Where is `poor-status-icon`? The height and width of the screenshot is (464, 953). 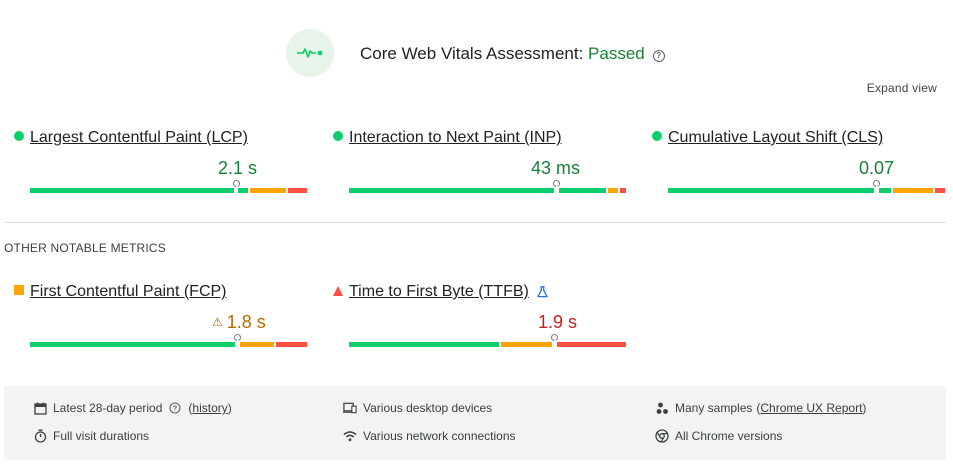
poor-status-icon is located at coordinates (338, 291).